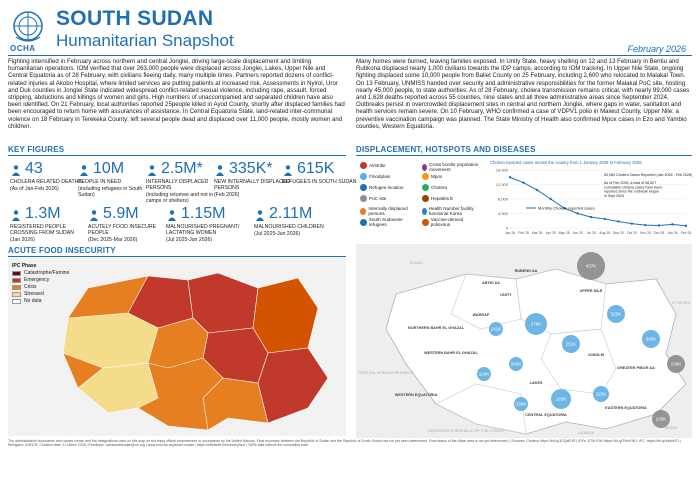 This screenshot has height=495, width=700. Describe the element at coordinates (110, 192) in the screenshot. I see `key-figure-note: (including refugees in South Sudan)` at that location.